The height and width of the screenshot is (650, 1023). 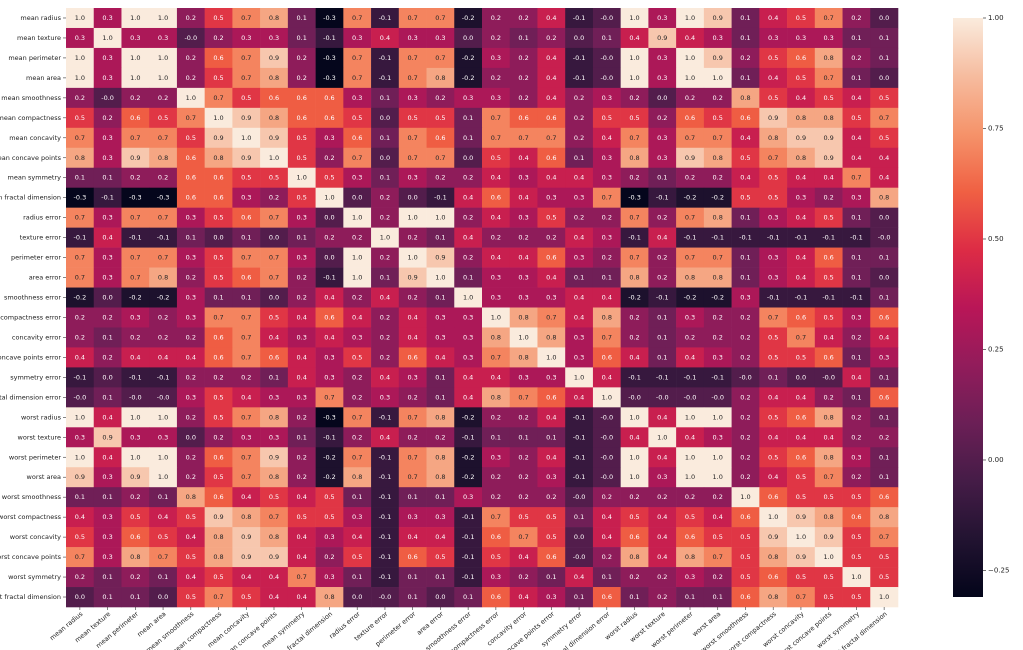 What do you see at coordinates (80, 597) in the screenshot?
I see `cell-label: 0.0` at bounding box center [80, 597].